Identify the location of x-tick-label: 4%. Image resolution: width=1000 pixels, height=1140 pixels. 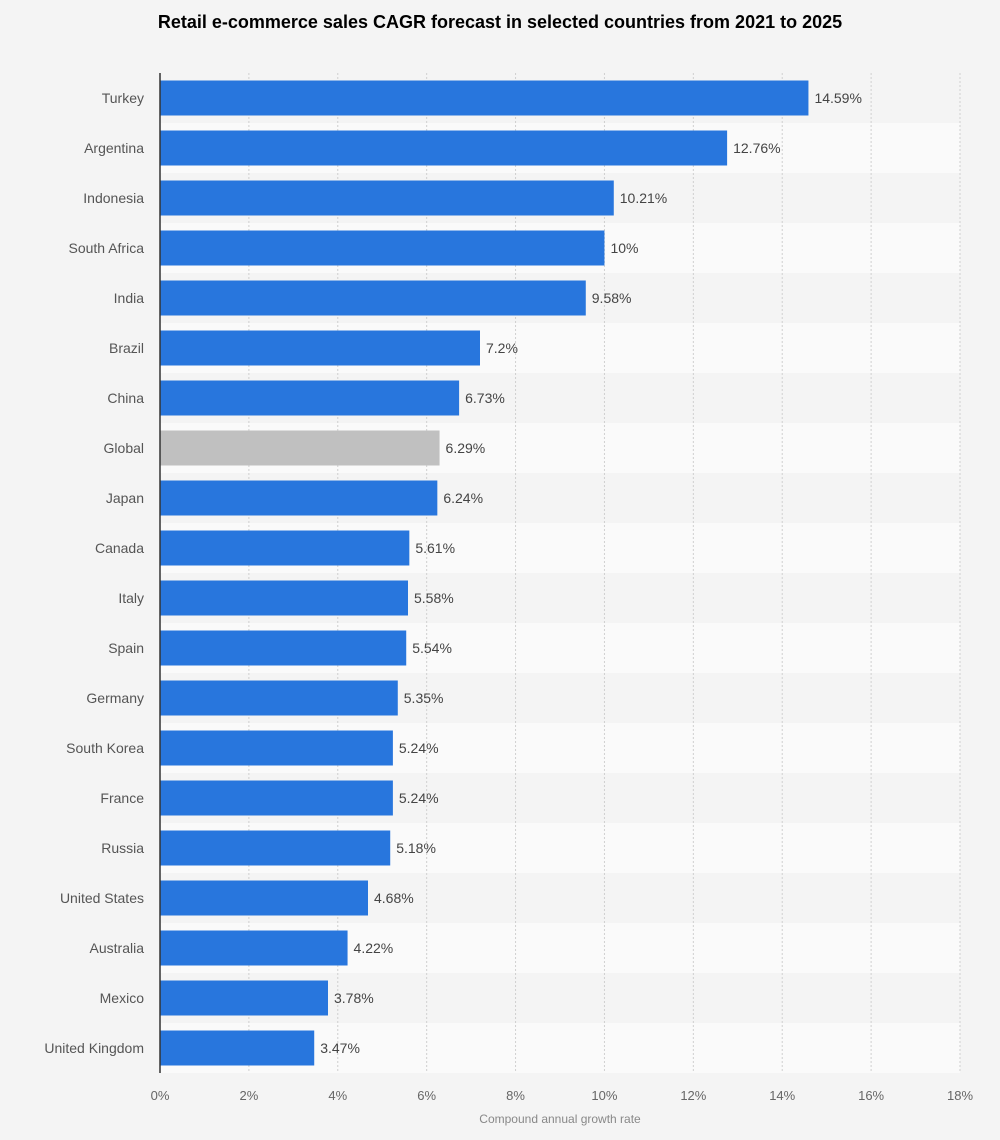
(337, 1095).